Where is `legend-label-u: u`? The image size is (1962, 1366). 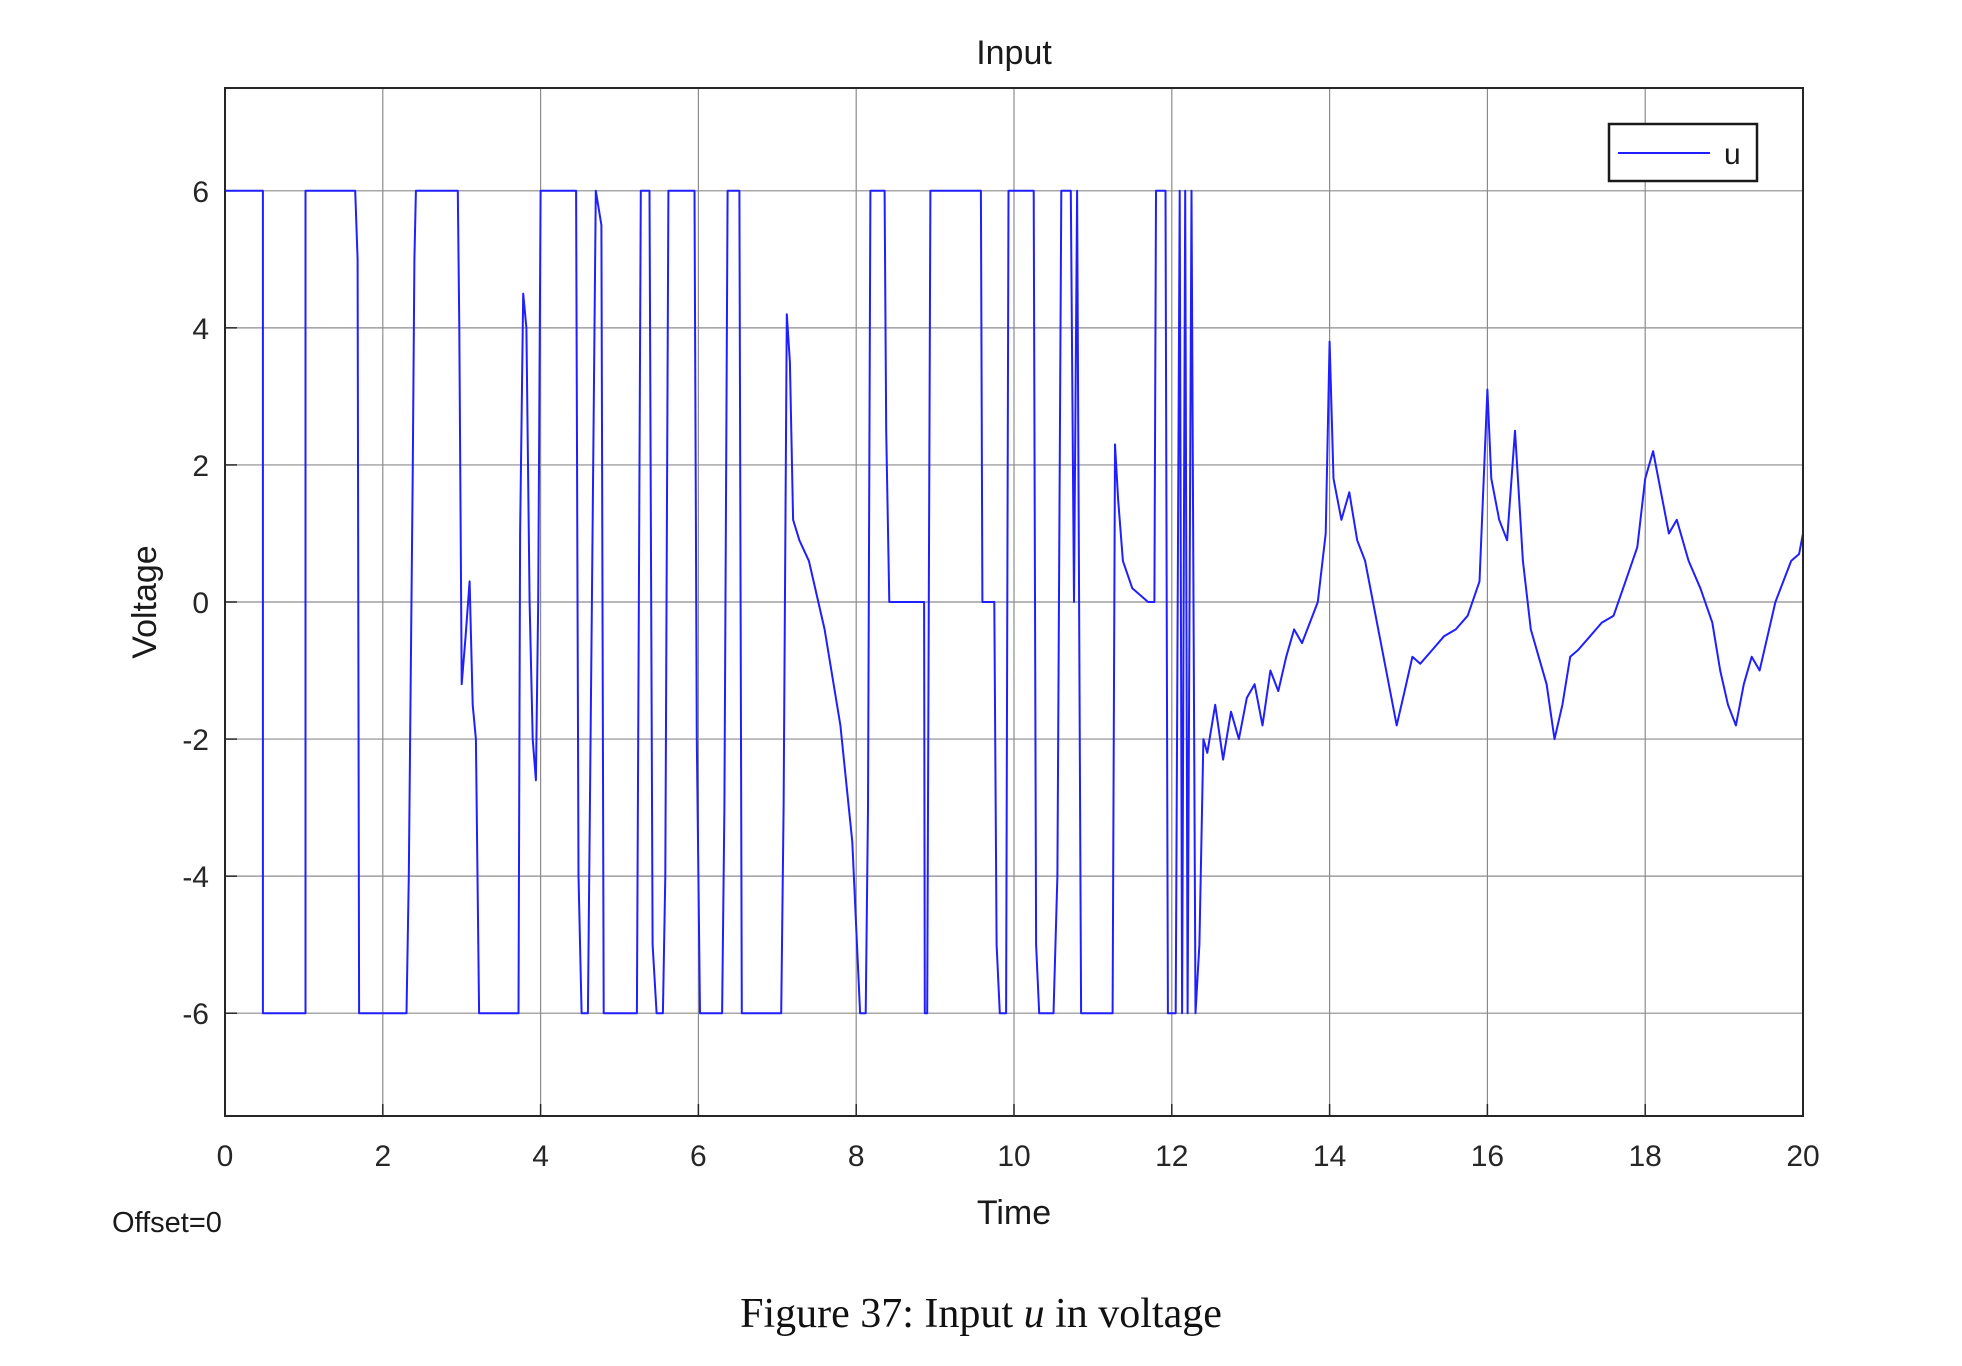 legend-label-u: u is located at coordinates (1732, 154).